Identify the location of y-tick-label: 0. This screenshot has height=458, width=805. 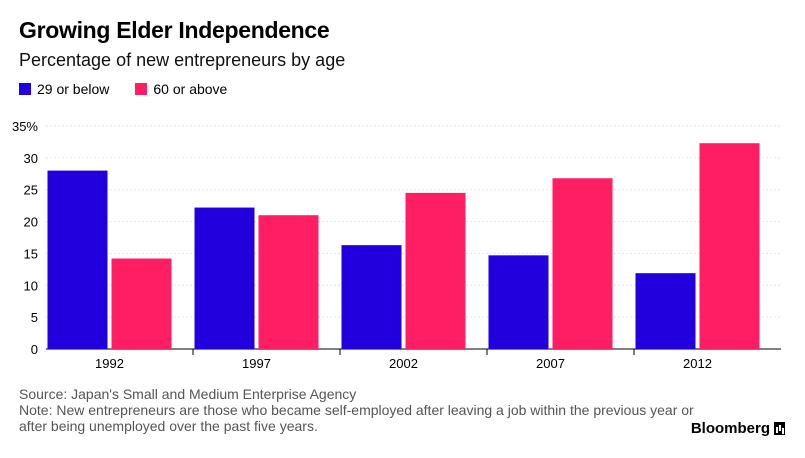
(34, 349).